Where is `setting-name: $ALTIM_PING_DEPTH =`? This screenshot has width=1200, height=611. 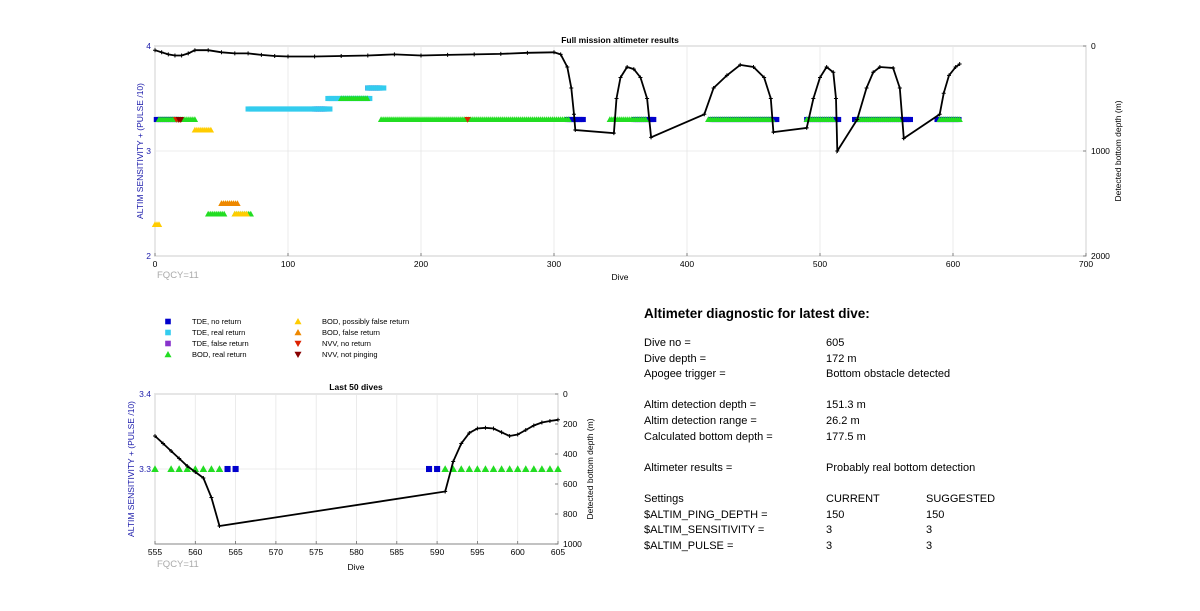
setting-name: $ALTIM_PING_DEPTH = is located at coordinates (706, 514).